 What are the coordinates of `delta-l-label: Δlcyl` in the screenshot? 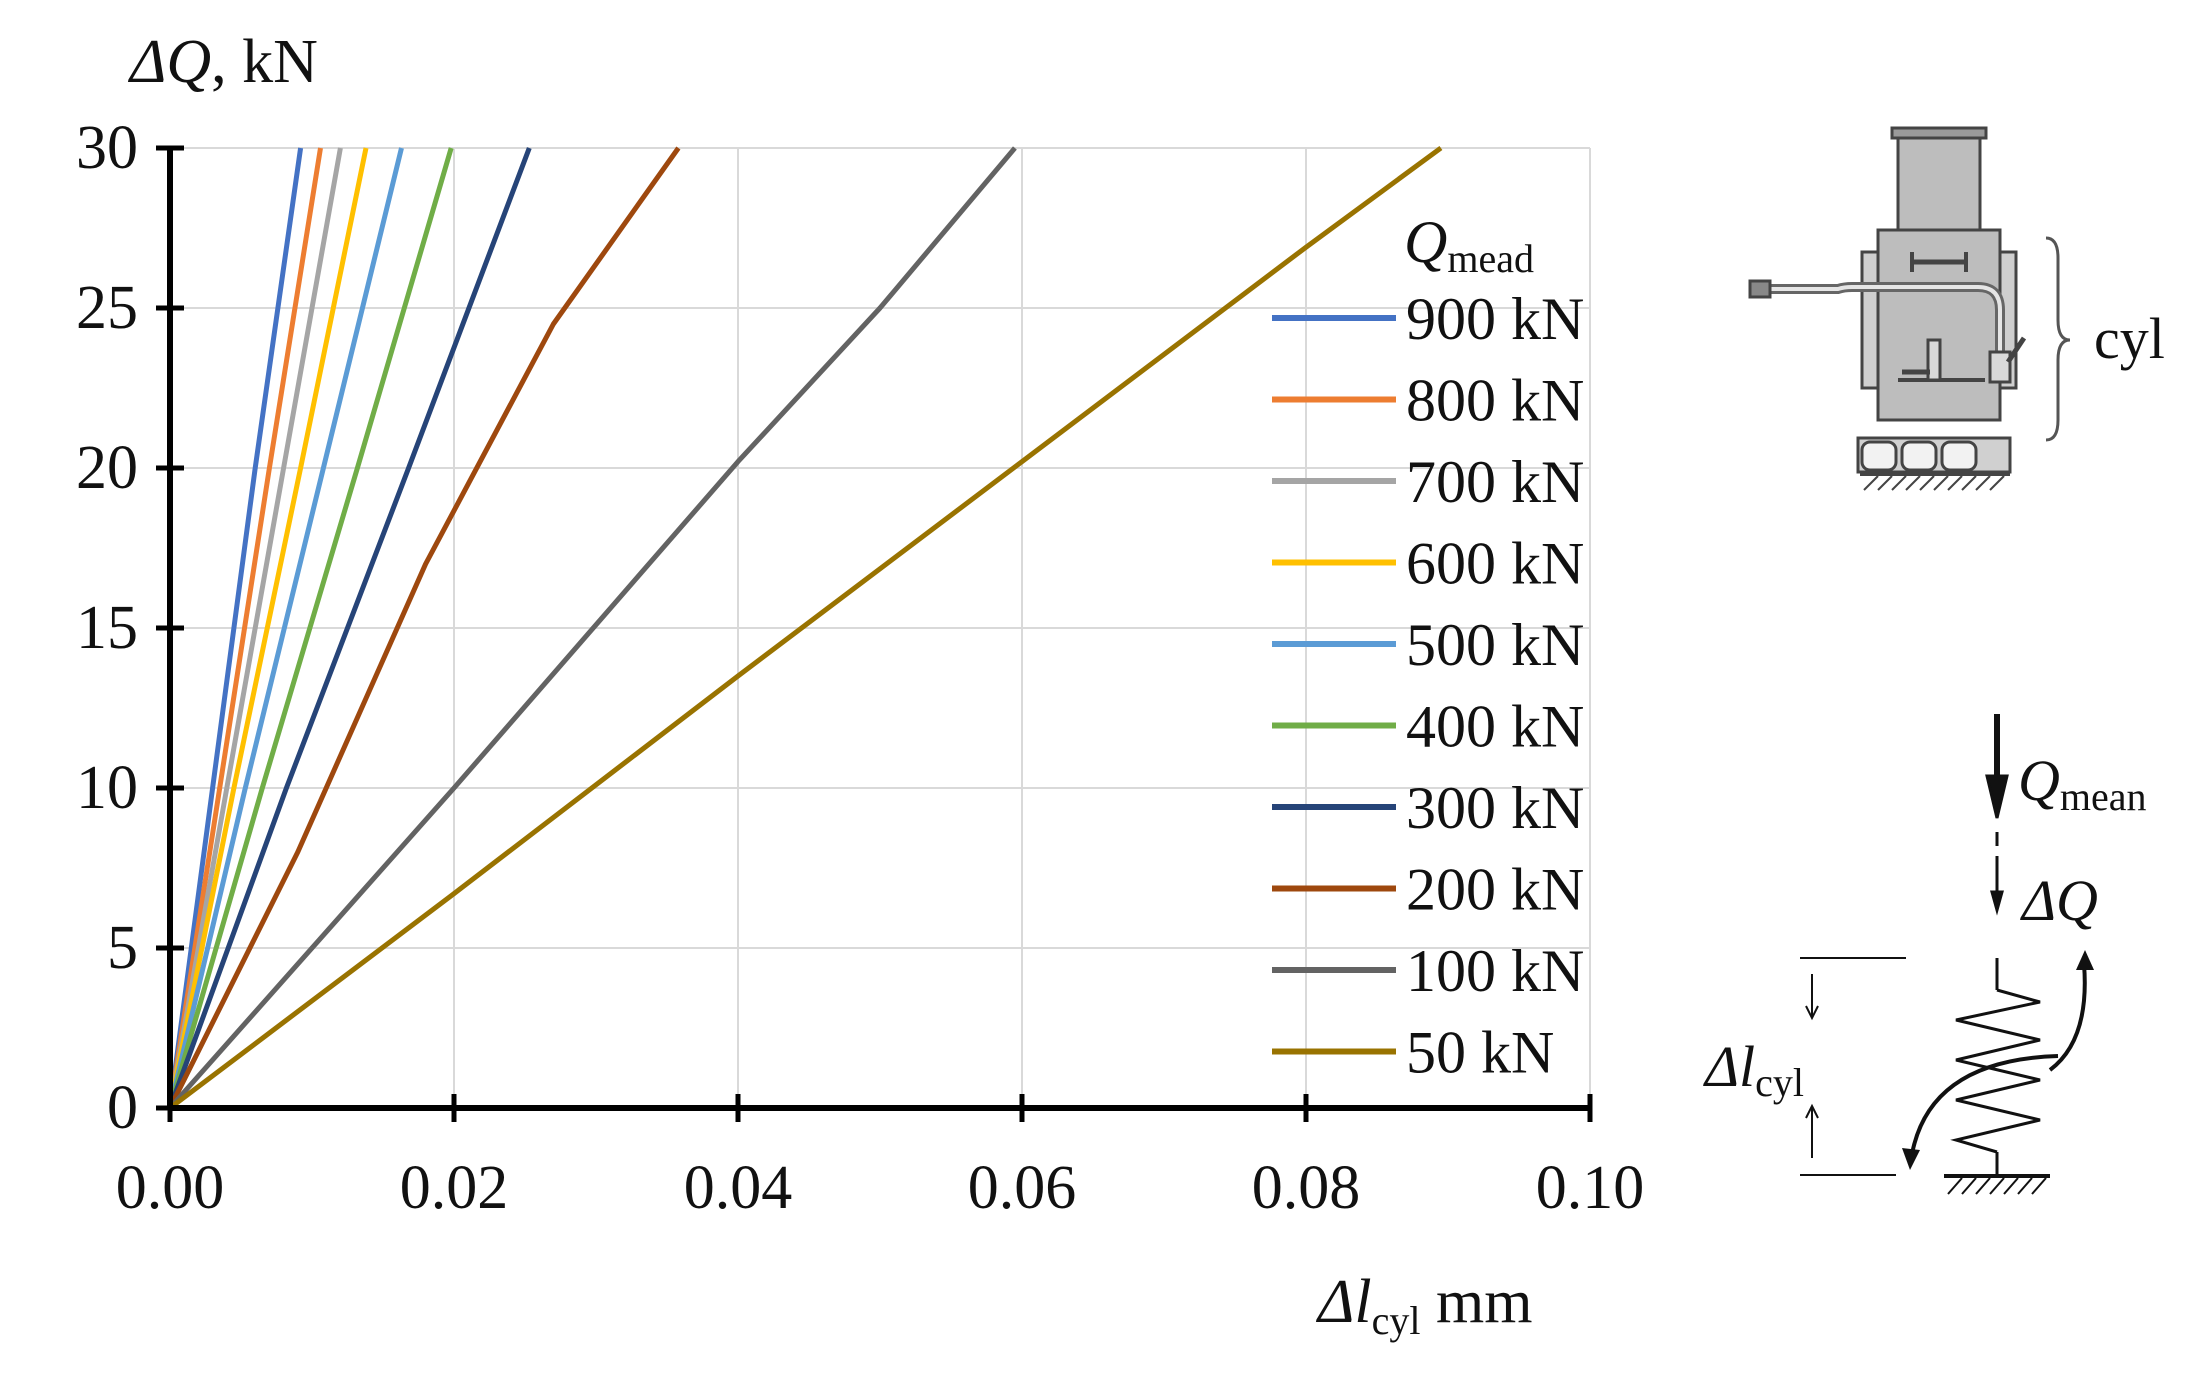 It's located at (1753, 1069).